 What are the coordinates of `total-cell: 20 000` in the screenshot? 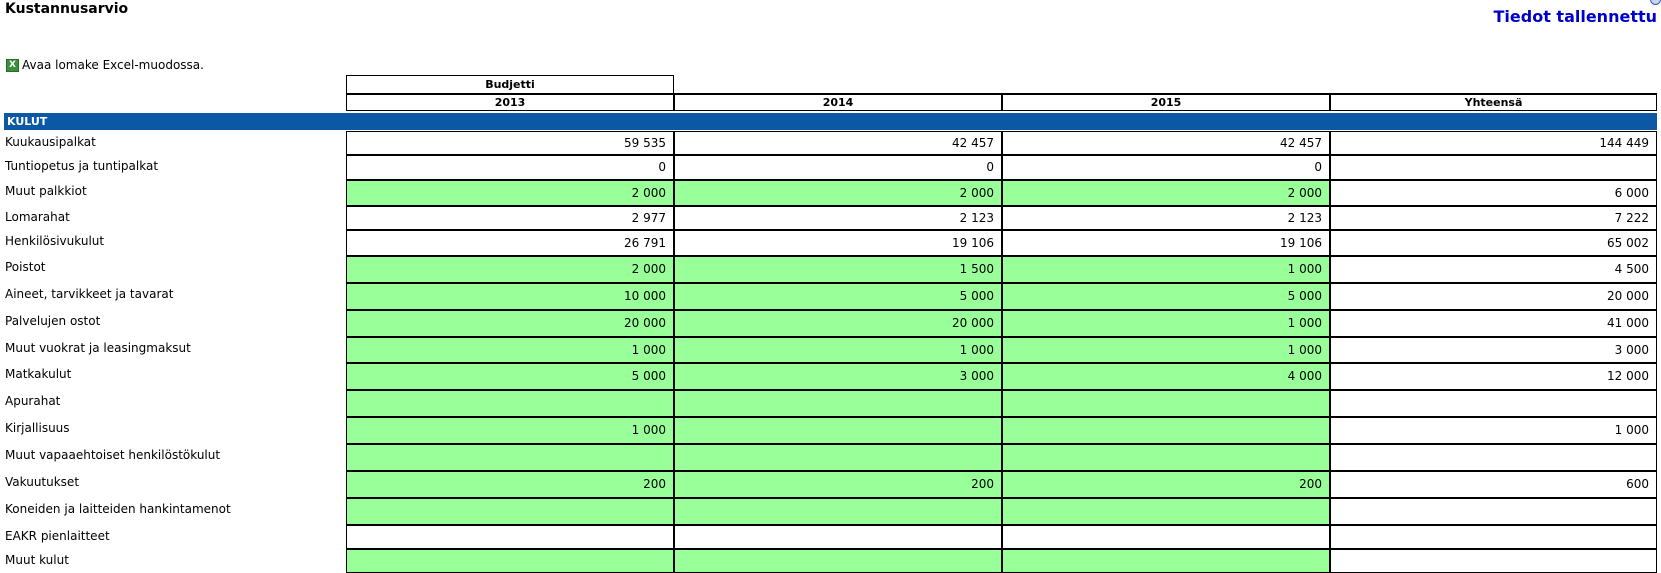 It's located at (1493, 296).